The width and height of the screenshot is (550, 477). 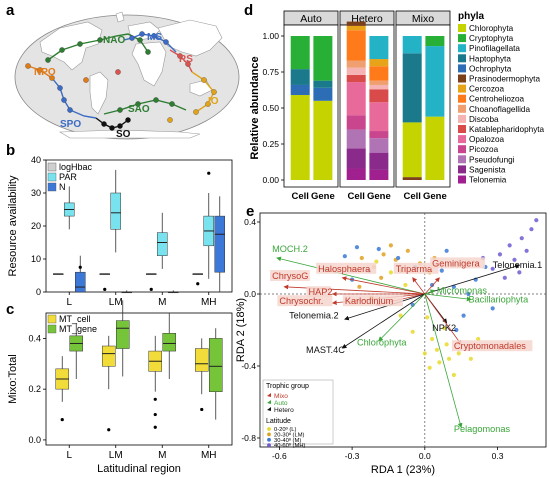 What do you see at coordinates (289, 445) in the screenshot?
I see `legend-label: 40-60º (MH)` at bounding box center [289, 445].